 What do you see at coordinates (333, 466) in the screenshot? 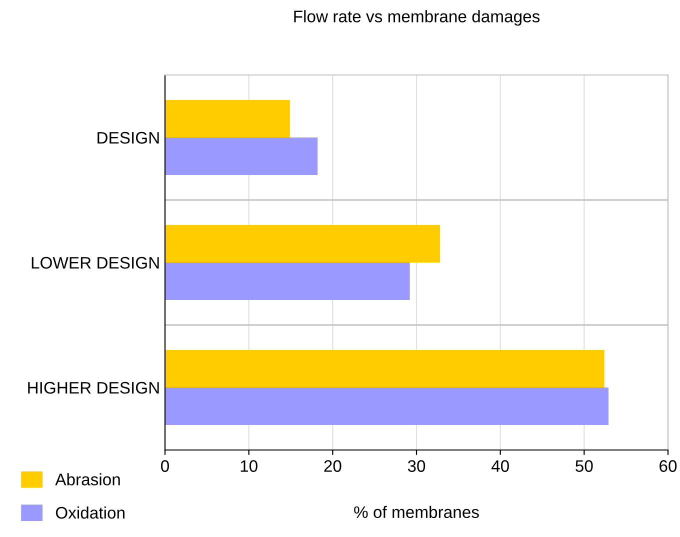
I see `x-tick-label: 20` at bounding box center [333, 466].